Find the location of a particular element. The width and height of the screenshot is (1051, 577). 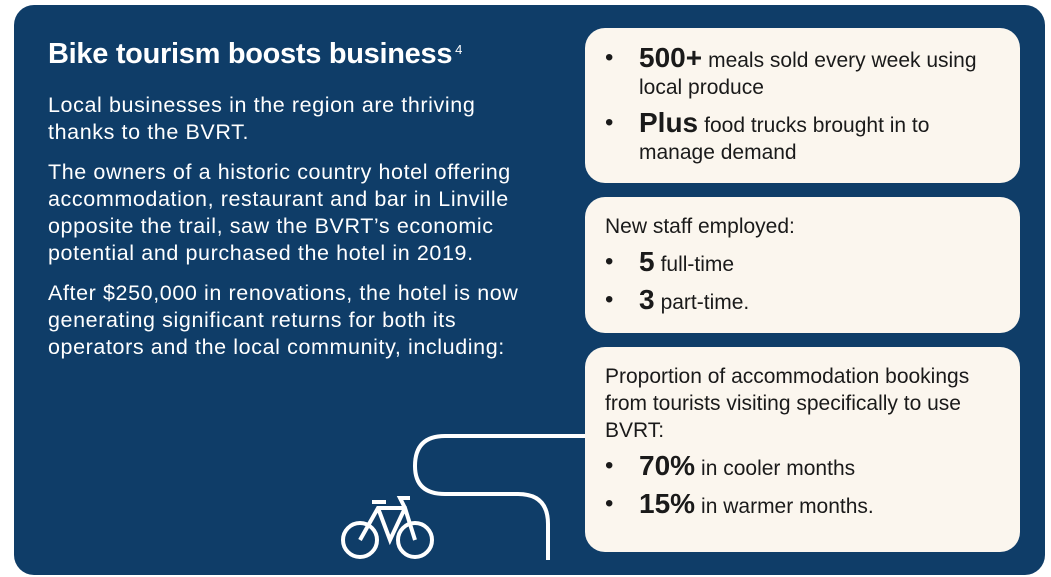

footnote-ref: 4 is located at coordinates (459, 49).